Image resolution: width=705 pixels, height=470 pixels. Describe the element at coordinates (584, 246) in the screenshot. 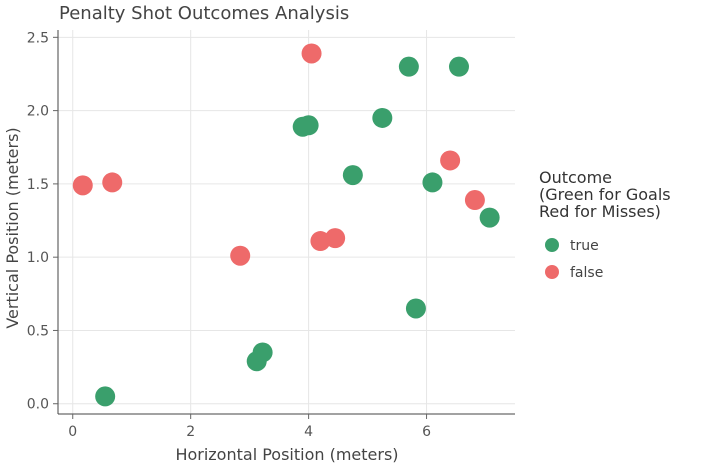

I see `legend-label-true: true` at that location.